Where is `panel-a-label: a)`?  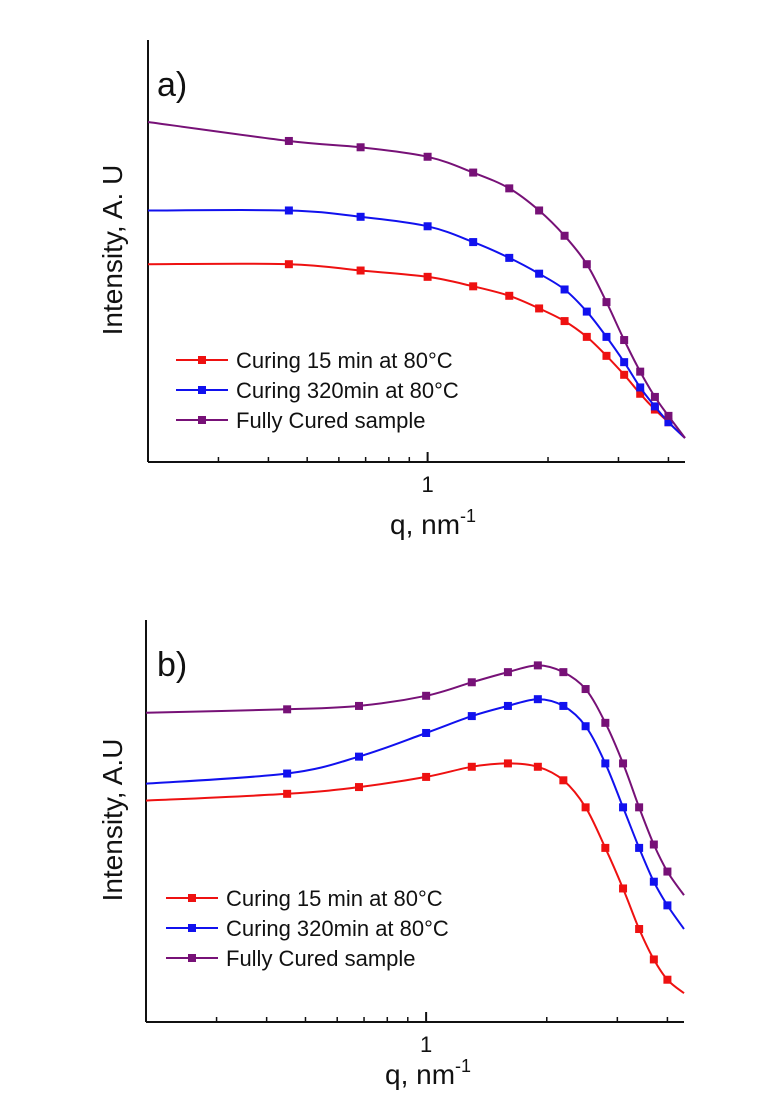 panel-a-label: a) is located at coordinates (172, 85).